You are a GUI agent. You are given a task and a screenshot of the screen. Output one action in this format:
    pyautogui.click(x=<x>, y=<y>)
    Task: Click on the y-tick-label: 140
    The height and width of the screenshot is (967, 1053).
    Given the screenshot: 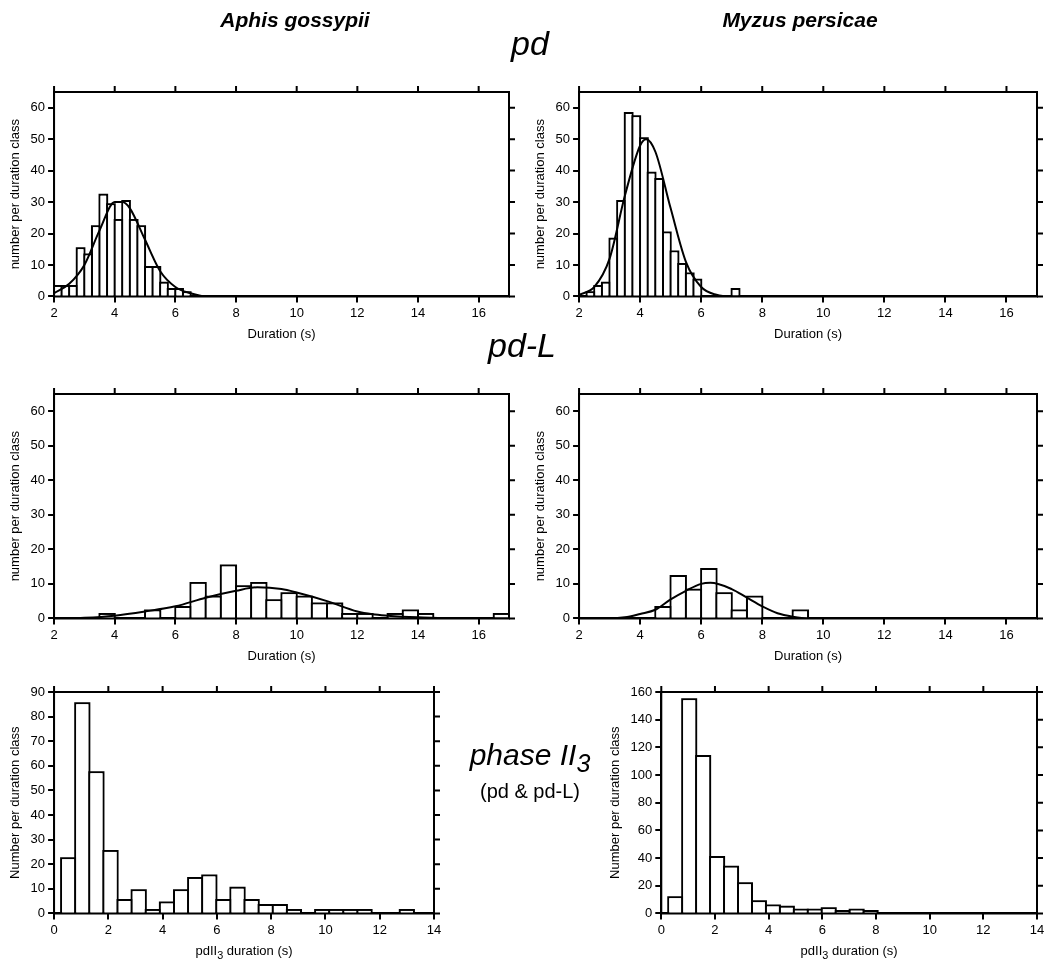 What is the action you would take?
    pyautogui.click(x=641, y=719)
    